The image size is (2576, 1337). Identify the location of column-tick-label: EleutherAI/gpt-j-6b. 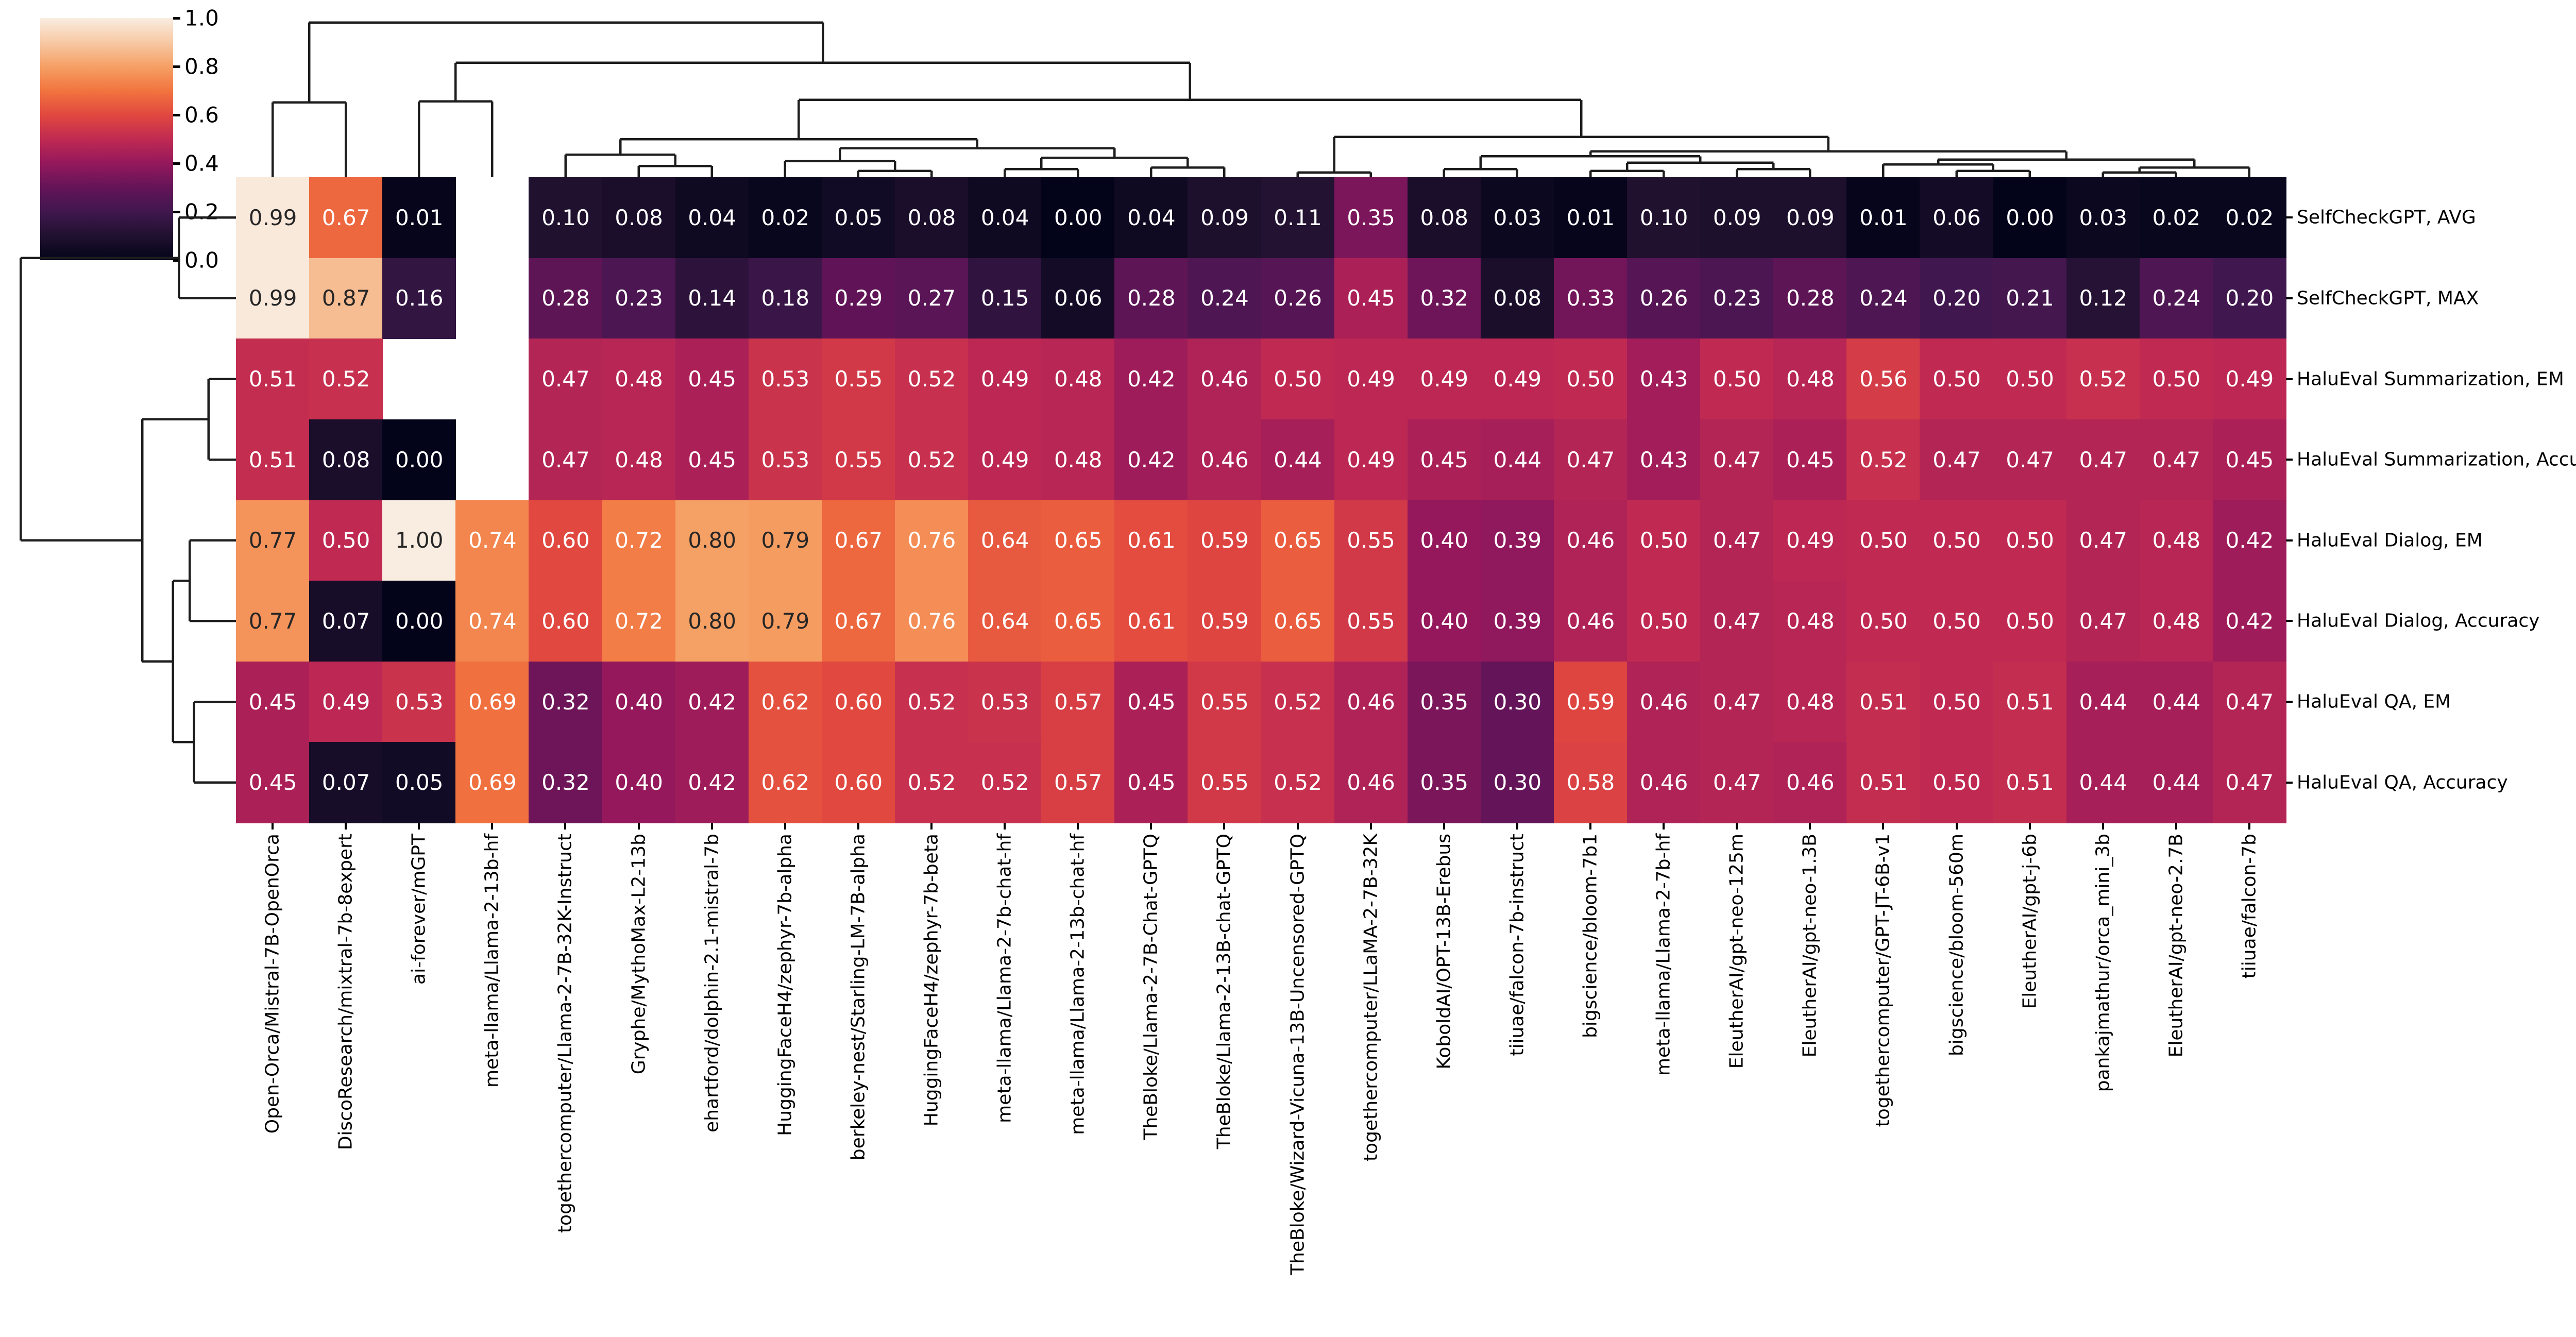
(2030, 921).